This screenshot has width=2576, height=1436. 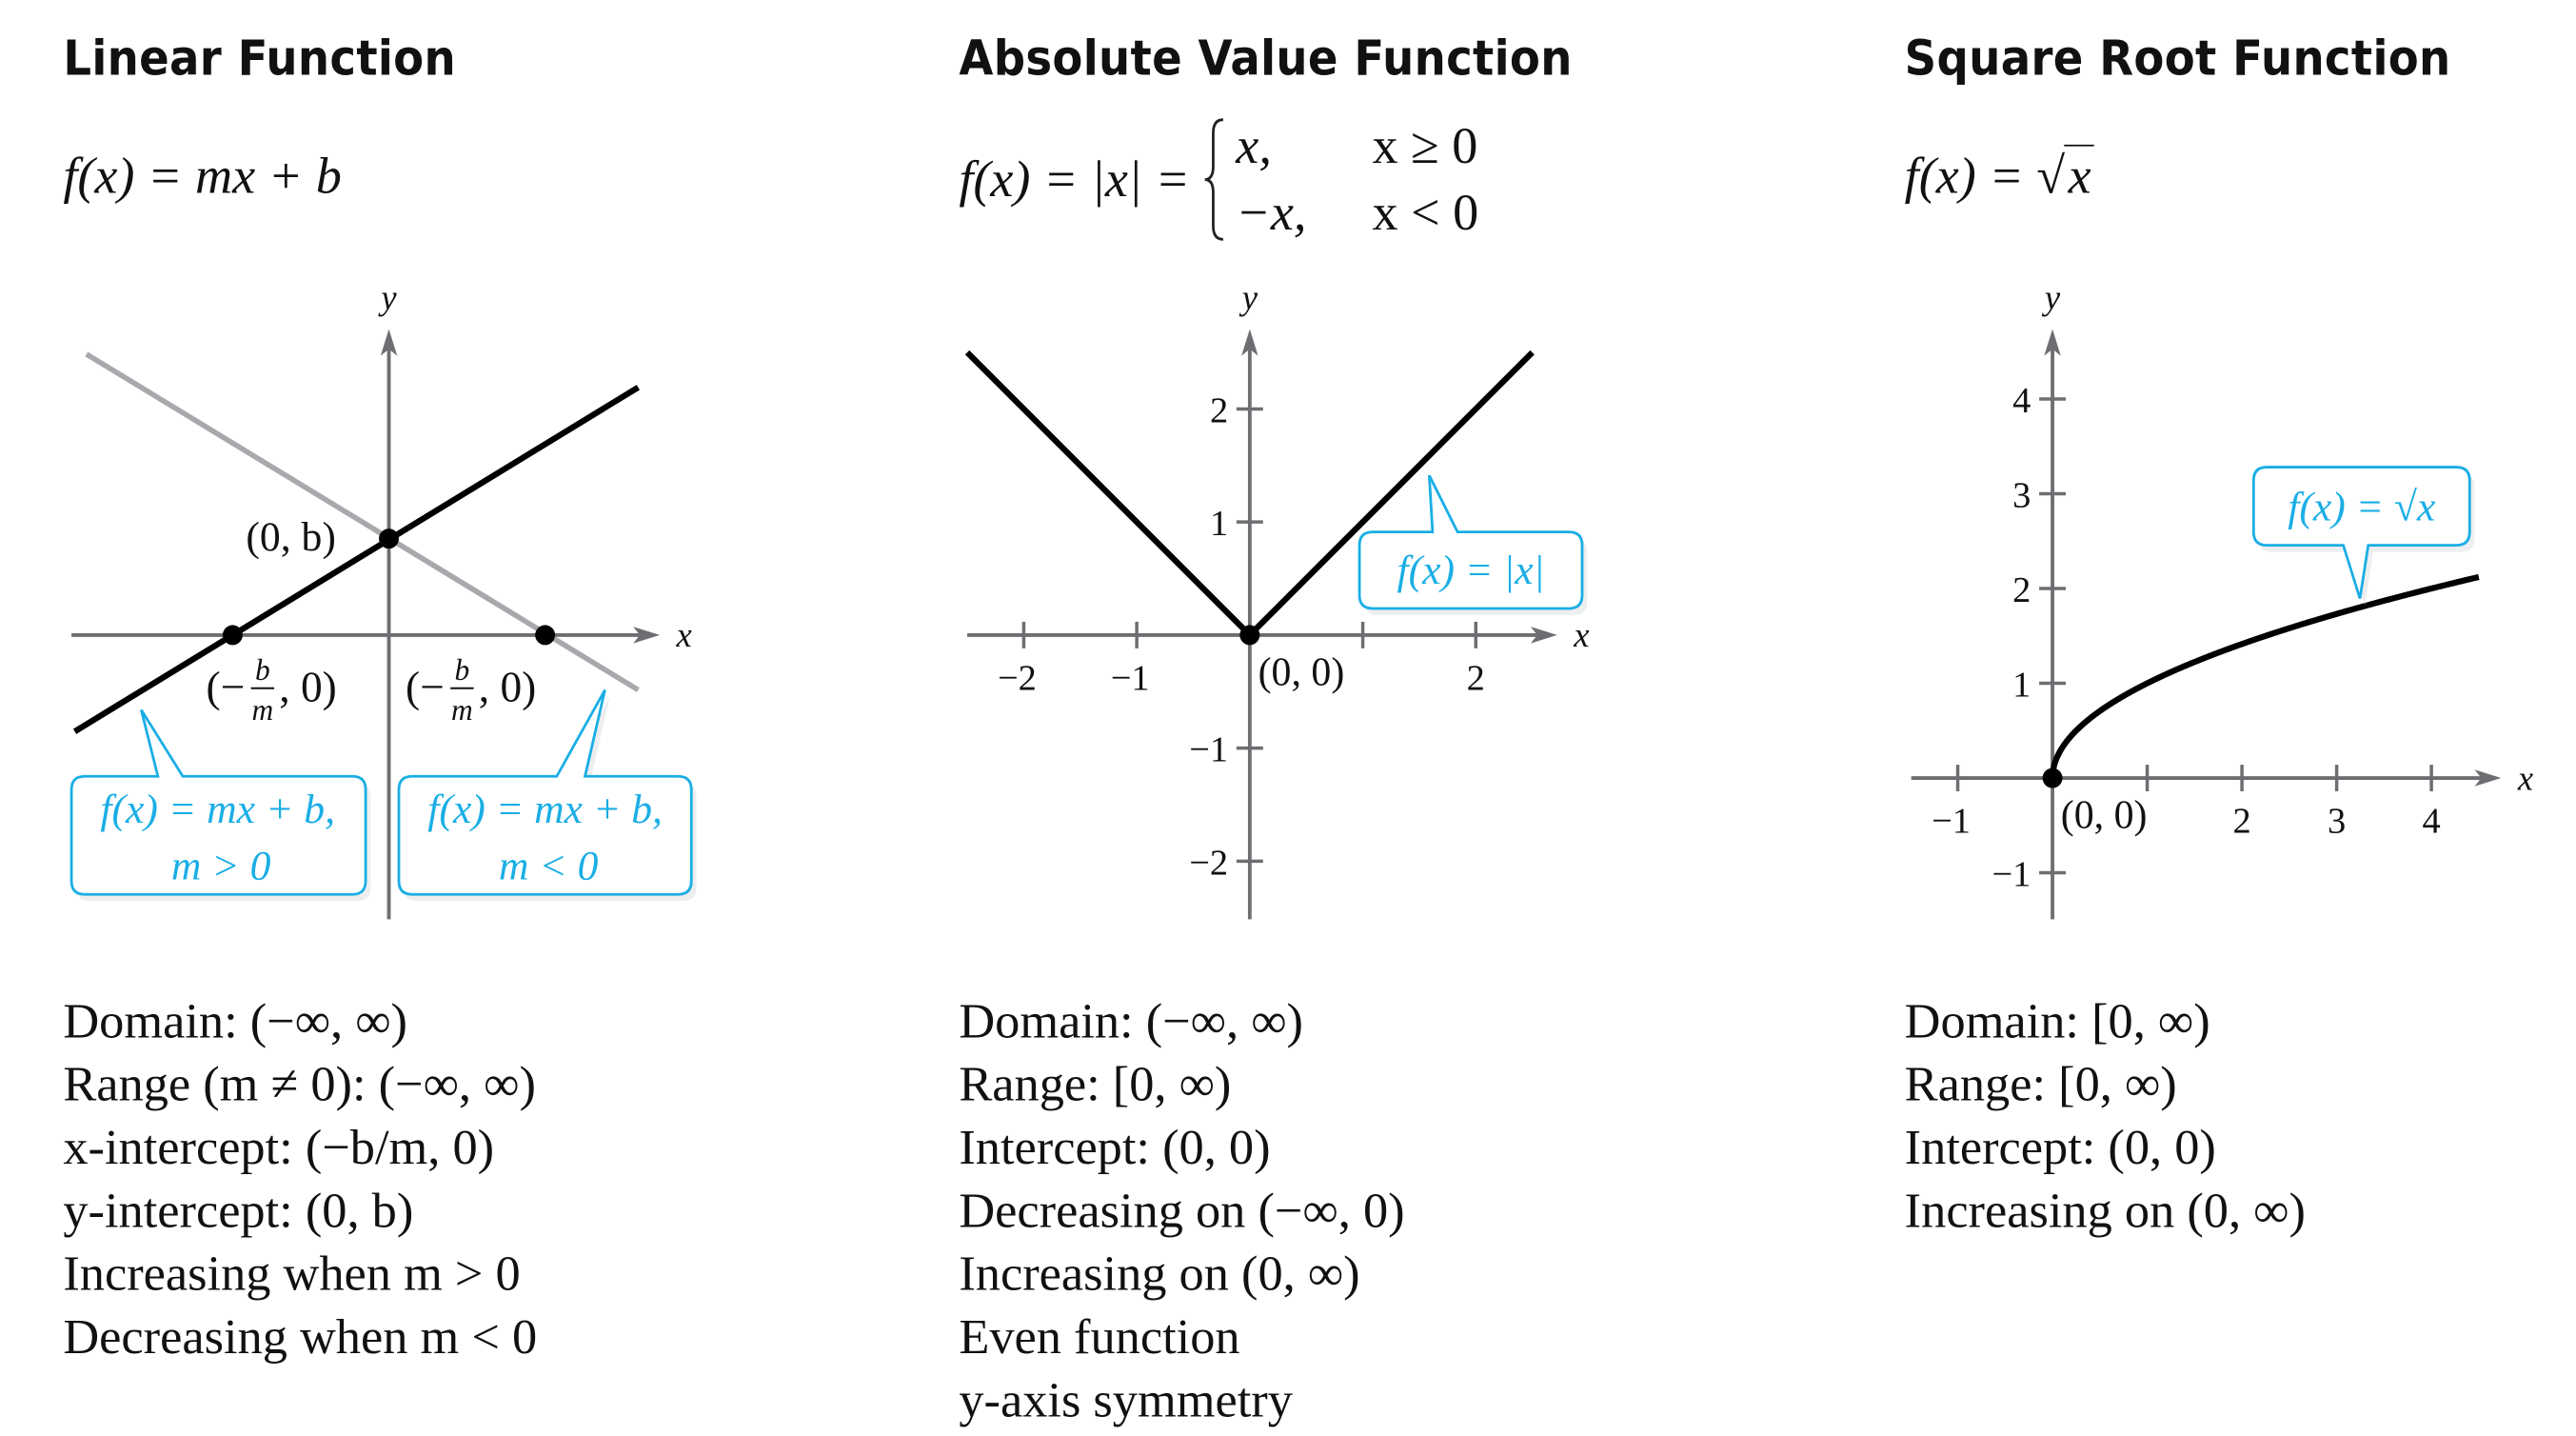 I want to click on case-cond: x < 0, so click(x=1425, y=212).